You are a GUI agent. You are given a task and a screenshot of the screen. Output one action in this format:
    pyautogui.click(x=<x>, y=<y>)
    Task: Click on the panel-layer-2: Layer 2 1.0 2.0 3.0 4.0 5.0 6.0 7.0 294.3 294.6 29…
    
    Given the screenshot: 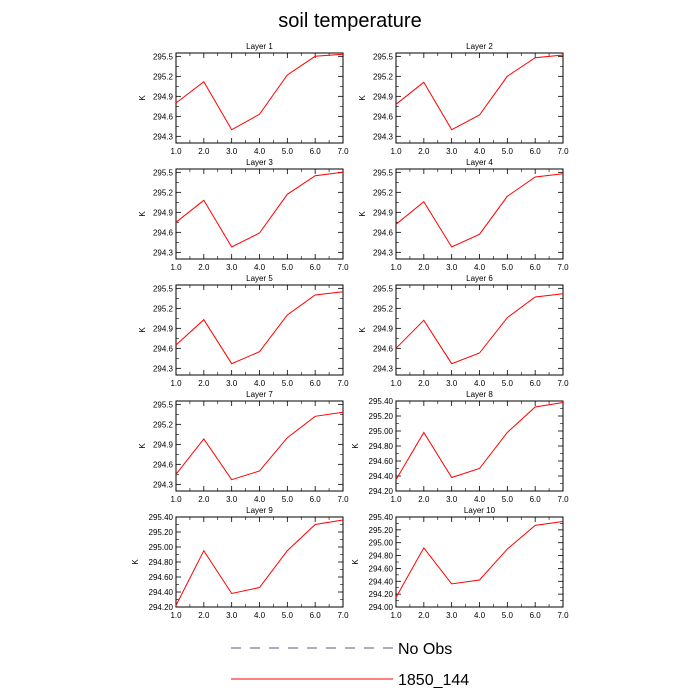 What is the action you would take?
    pyautogui.click(x=463, y=99)
    